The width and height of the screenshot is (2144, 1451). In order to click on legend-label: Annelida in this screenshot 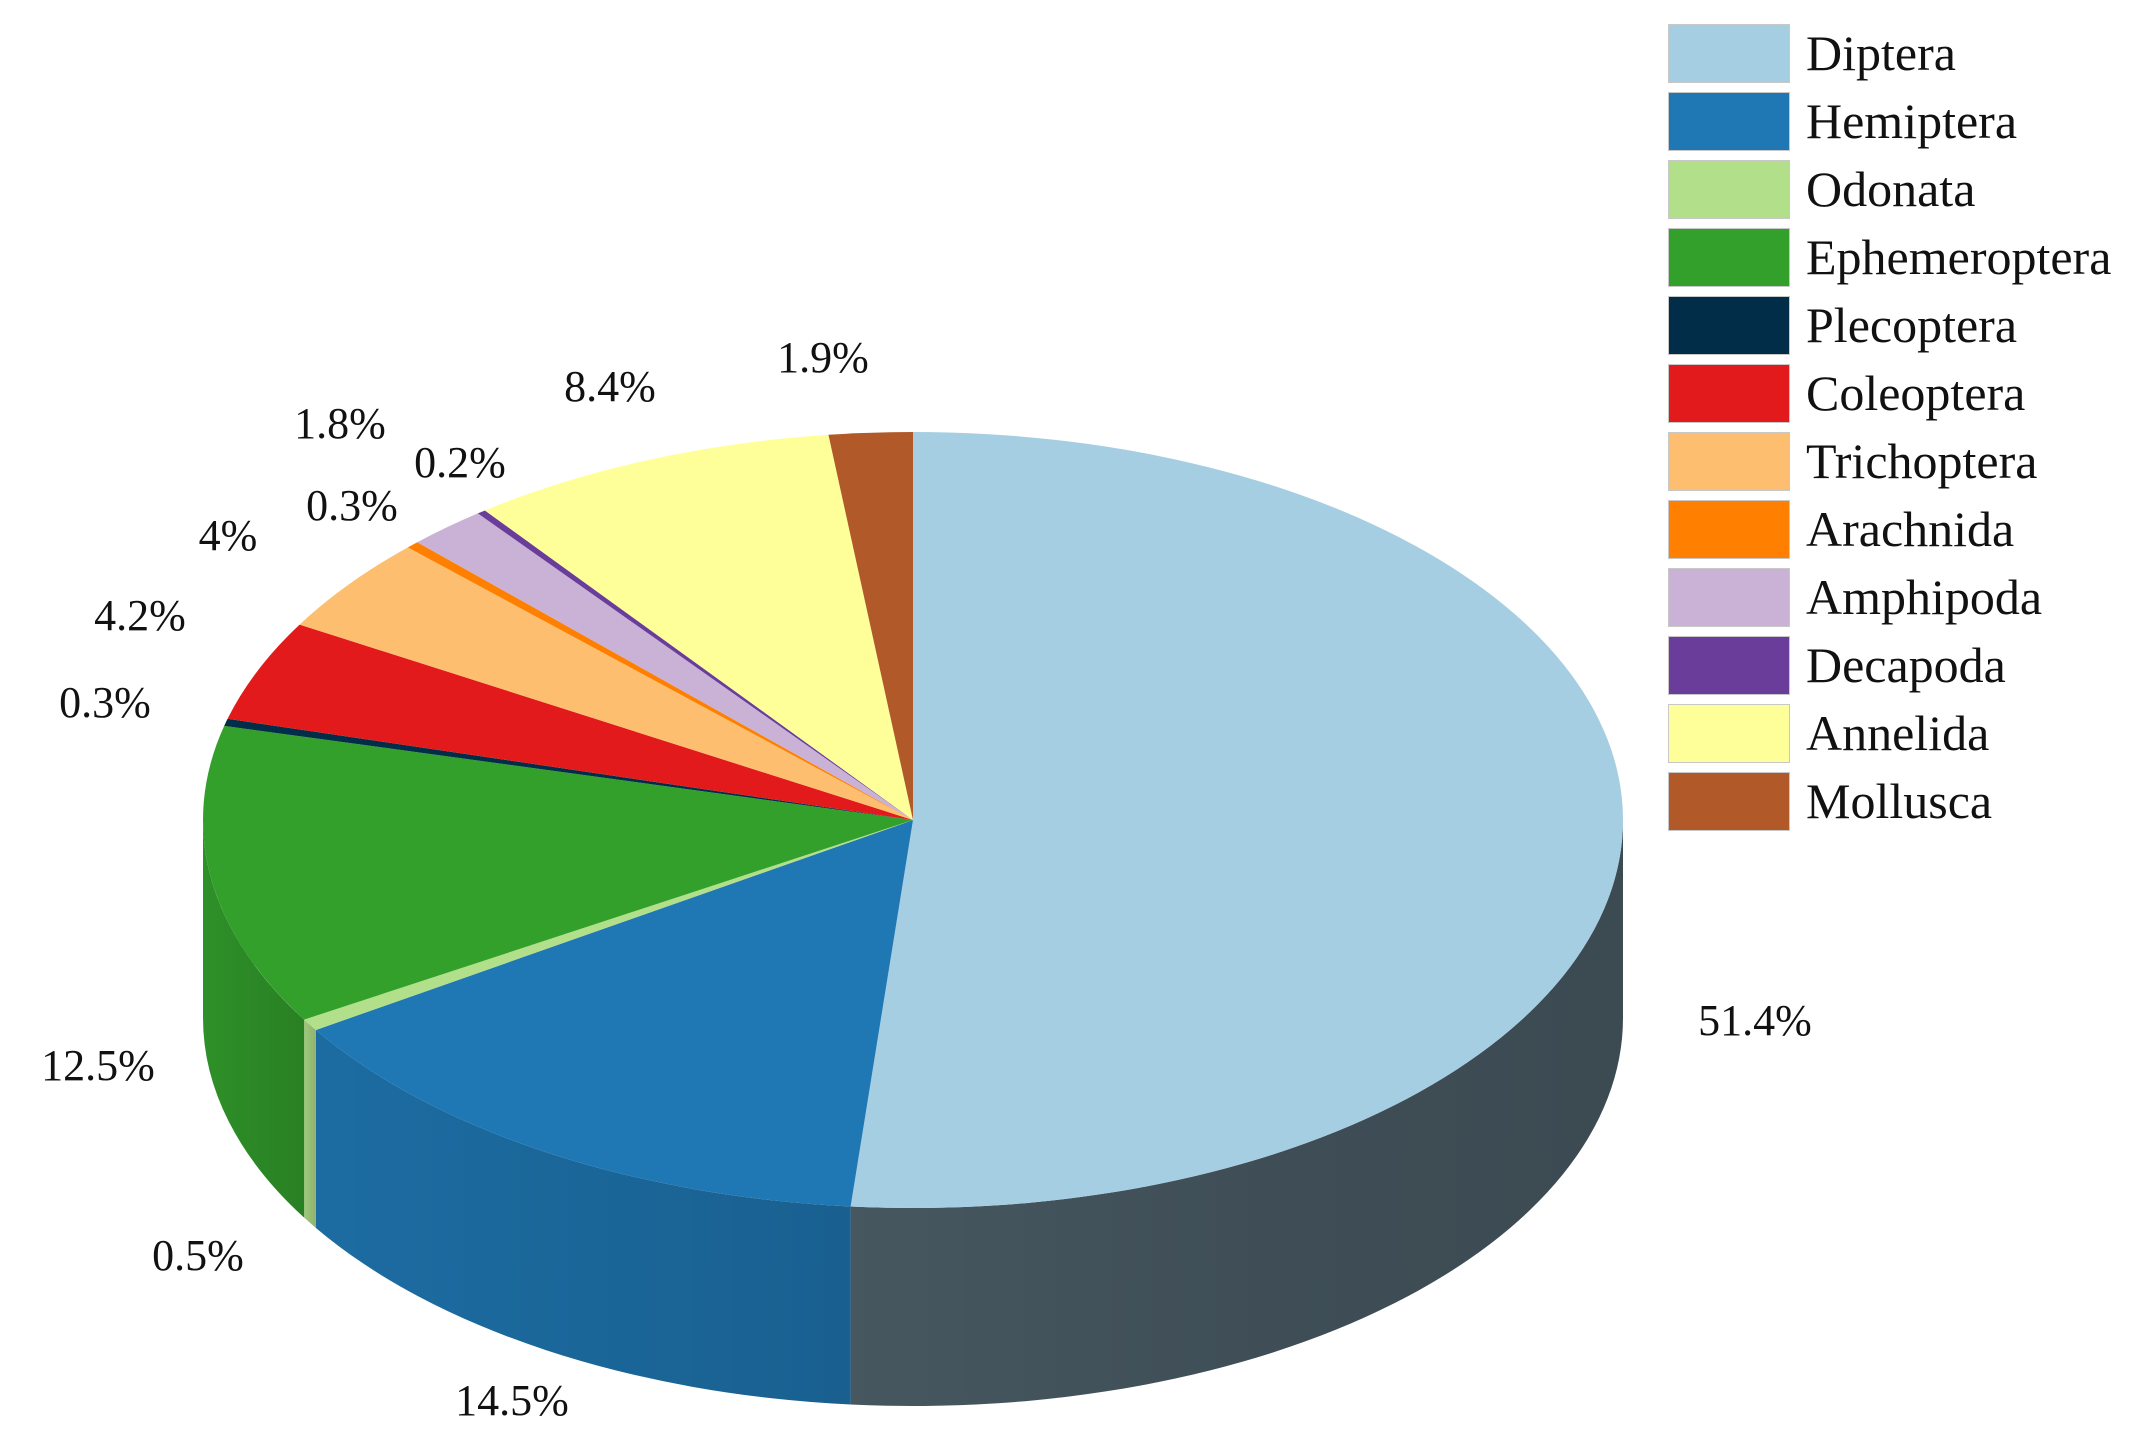, I will do `click(1898, 733)`.